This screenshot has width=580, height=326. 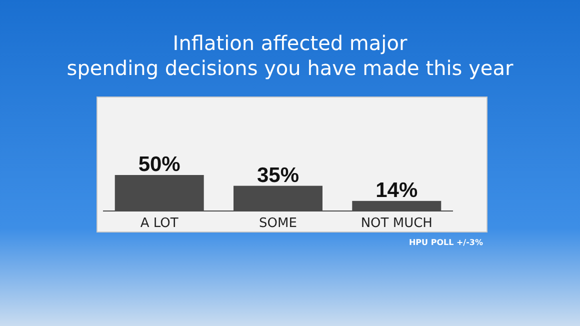 What do you see at coordinates (159, 164) in the screenshot?
I see `data-label: 50%` at bounding box center [159, 164].